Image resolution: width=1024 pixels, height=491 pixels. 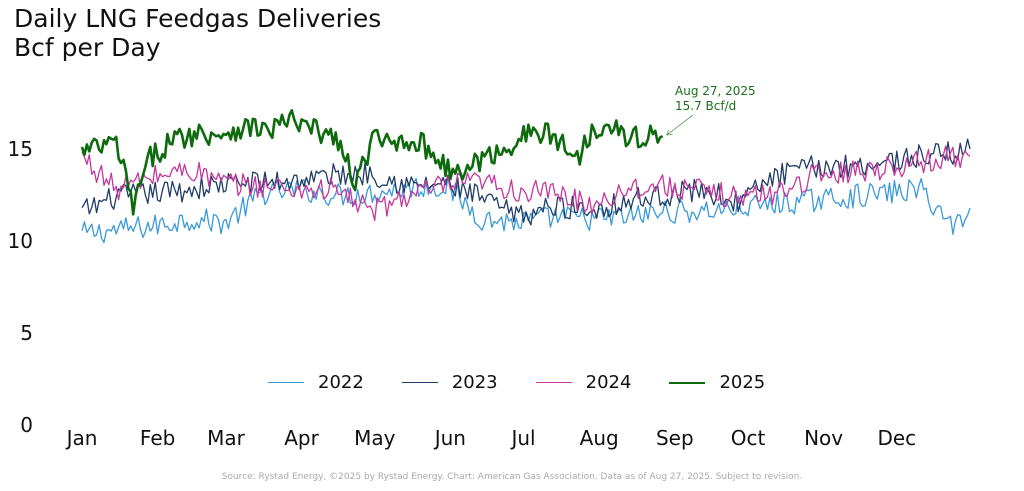 I want to click on x-tick-label: Oct, so click(x=748, y=438).